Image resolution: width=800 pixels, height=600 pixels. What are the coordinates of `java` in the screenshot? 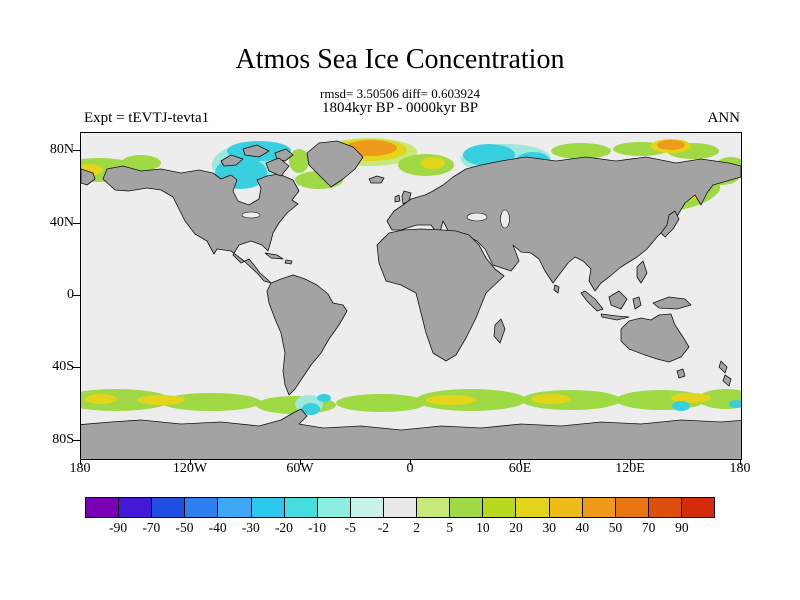 It's located at (615, 317).